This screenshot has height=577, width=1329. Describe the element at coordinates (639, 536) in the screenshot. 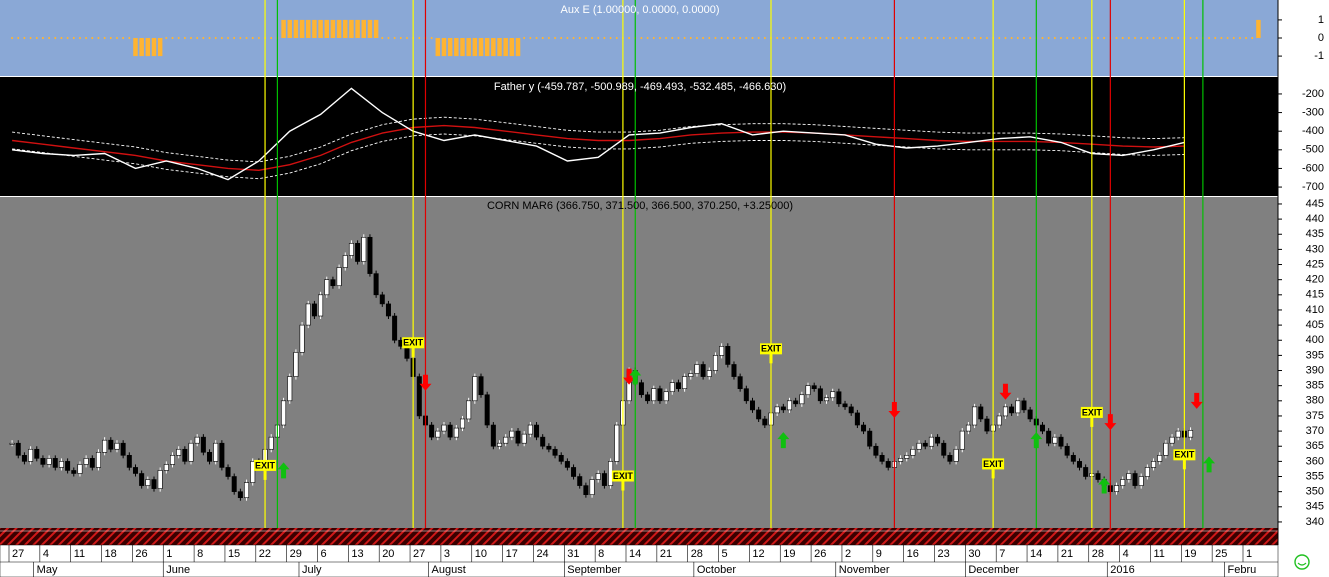

I see `signal-strip` at that location.